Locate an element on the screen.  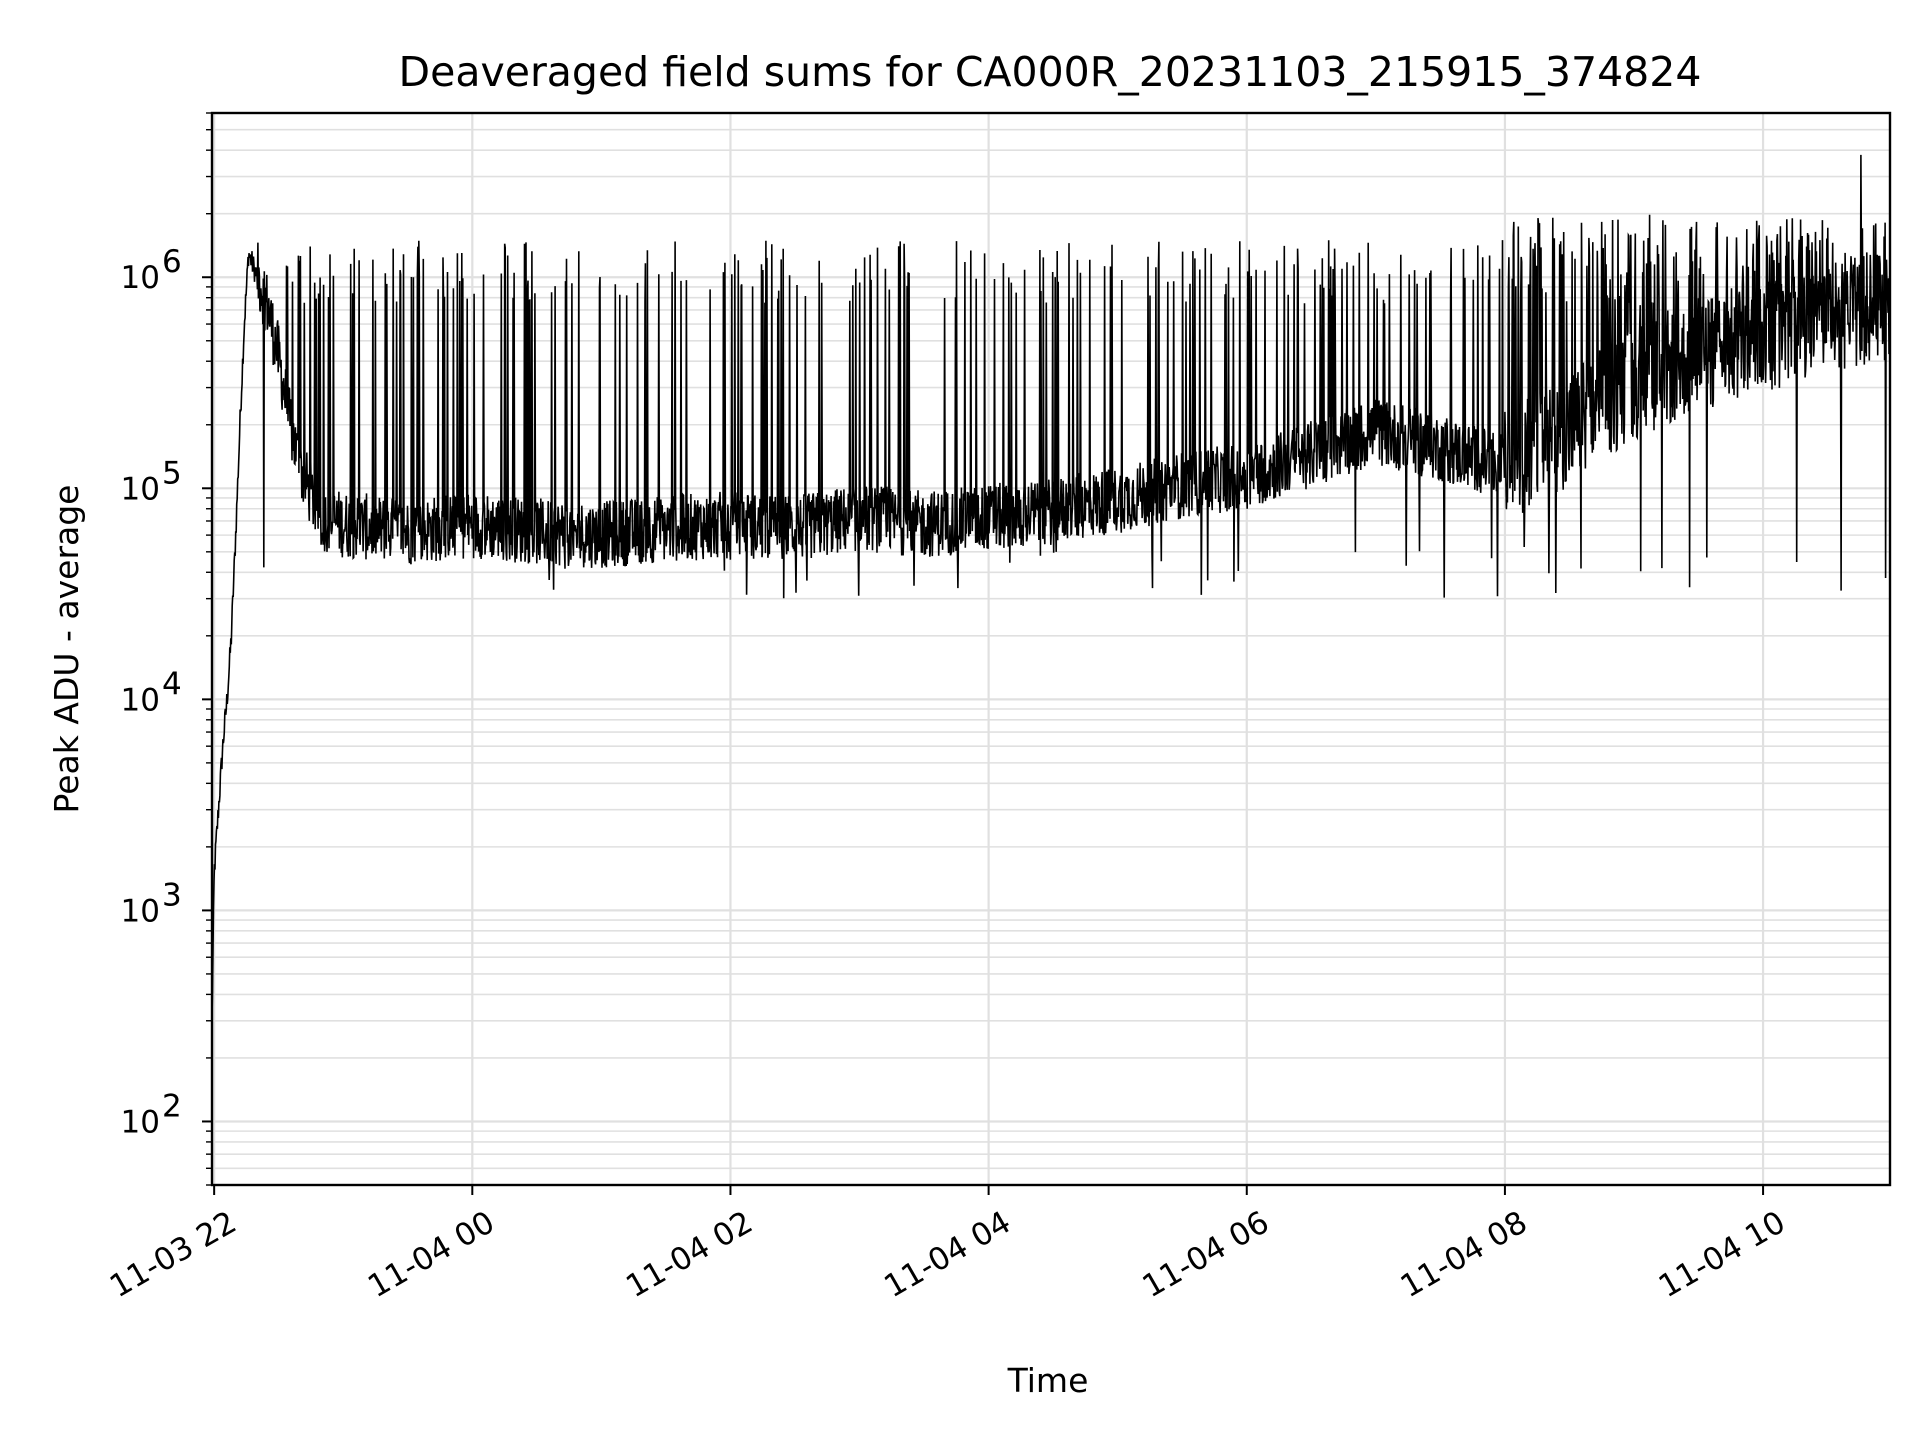
x-axis-title: Time is located at coordinates (1048, 1380).